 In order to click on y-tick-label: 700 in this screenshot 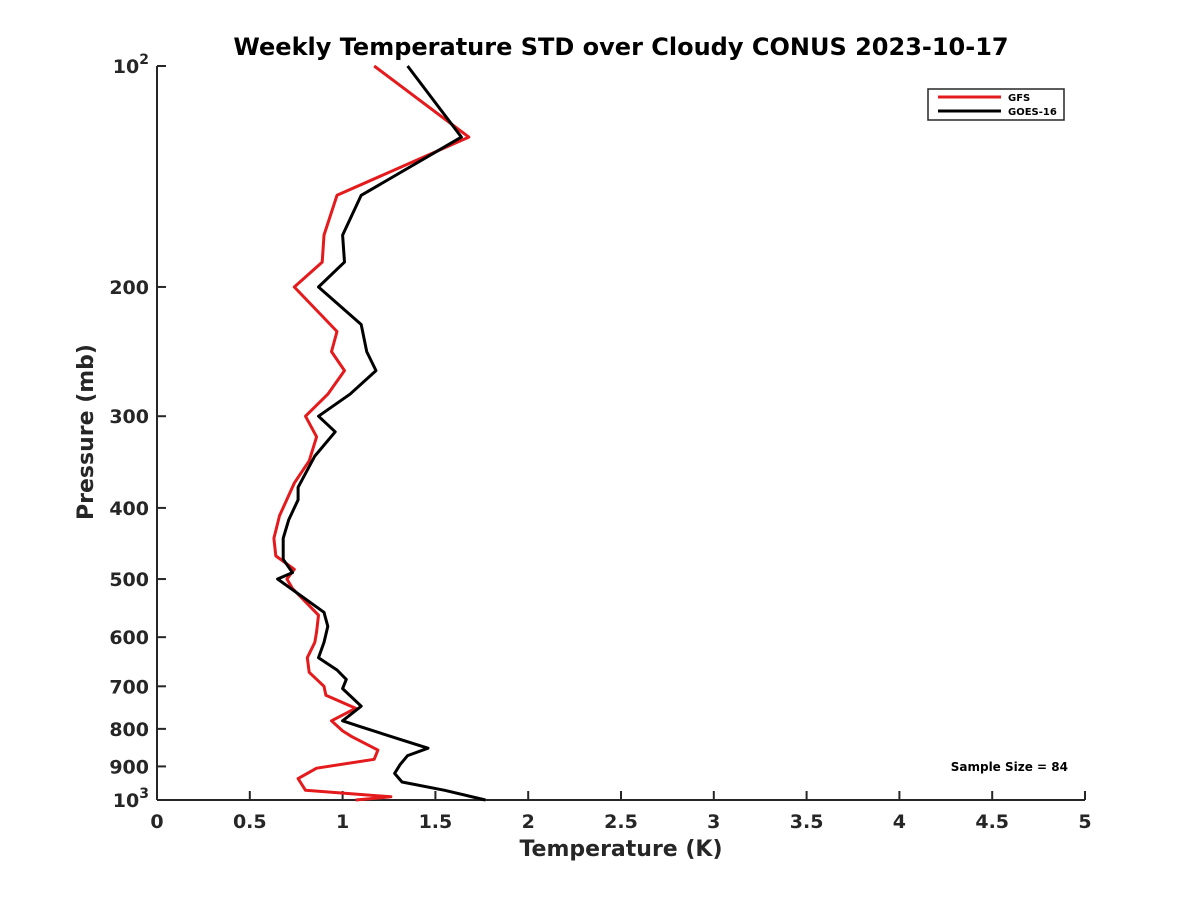, I will do `click(129, 687)`.